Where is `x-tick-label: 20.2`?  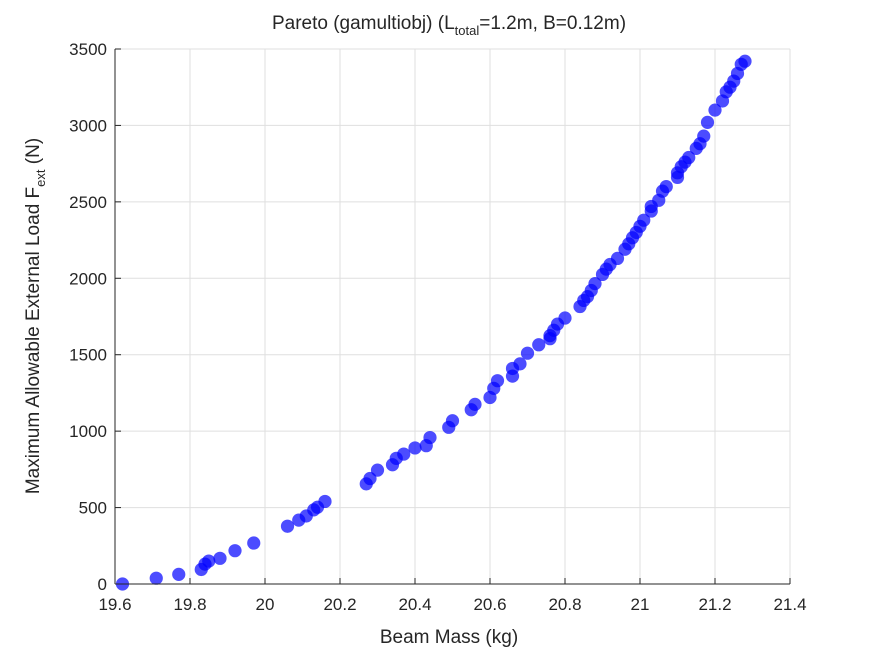 x-tick-label: 20.2 is located at coordinates (339, 604).